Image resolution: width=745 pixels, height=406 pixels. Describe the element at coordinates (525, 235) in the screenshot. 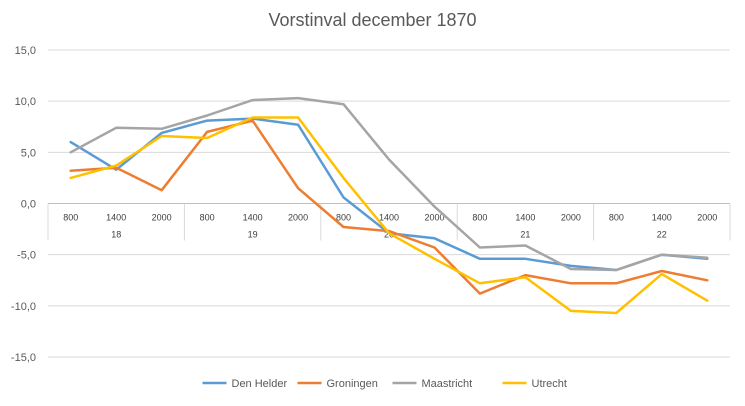

I see `x-group-label: 21` at that location.